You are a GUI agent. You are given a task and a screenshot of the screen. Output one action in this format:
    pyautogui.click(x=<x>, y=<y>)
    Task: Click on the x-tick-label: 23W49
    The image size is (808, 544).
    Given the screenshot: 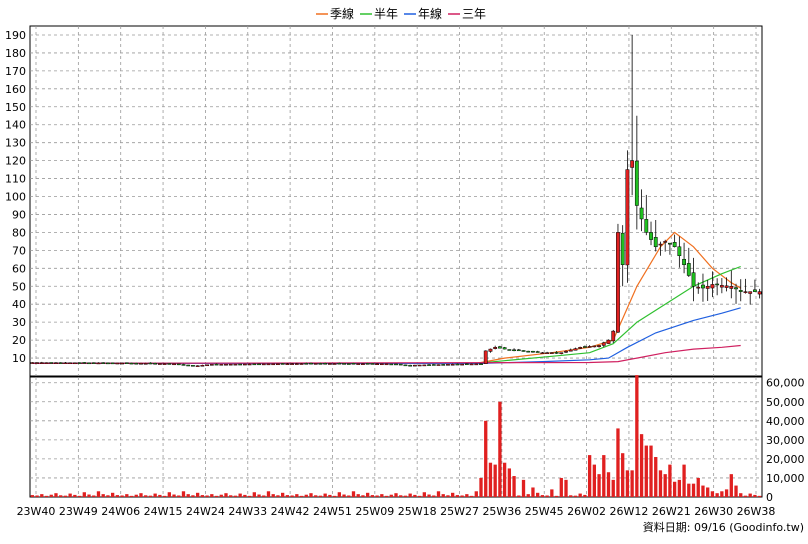 What is the action you would take?
    pyautogui.click(x=78, y=511)
    